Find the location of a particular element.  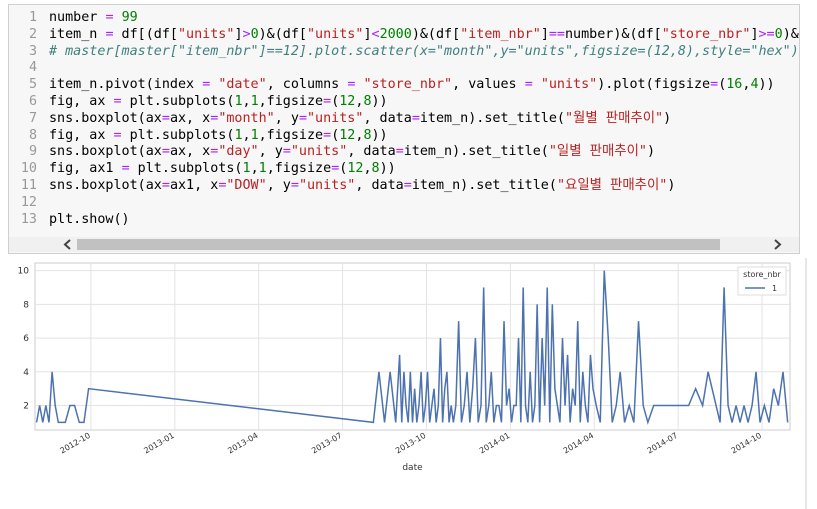

x-tick-label: 2013-07 is located at coordinates (326, 443).